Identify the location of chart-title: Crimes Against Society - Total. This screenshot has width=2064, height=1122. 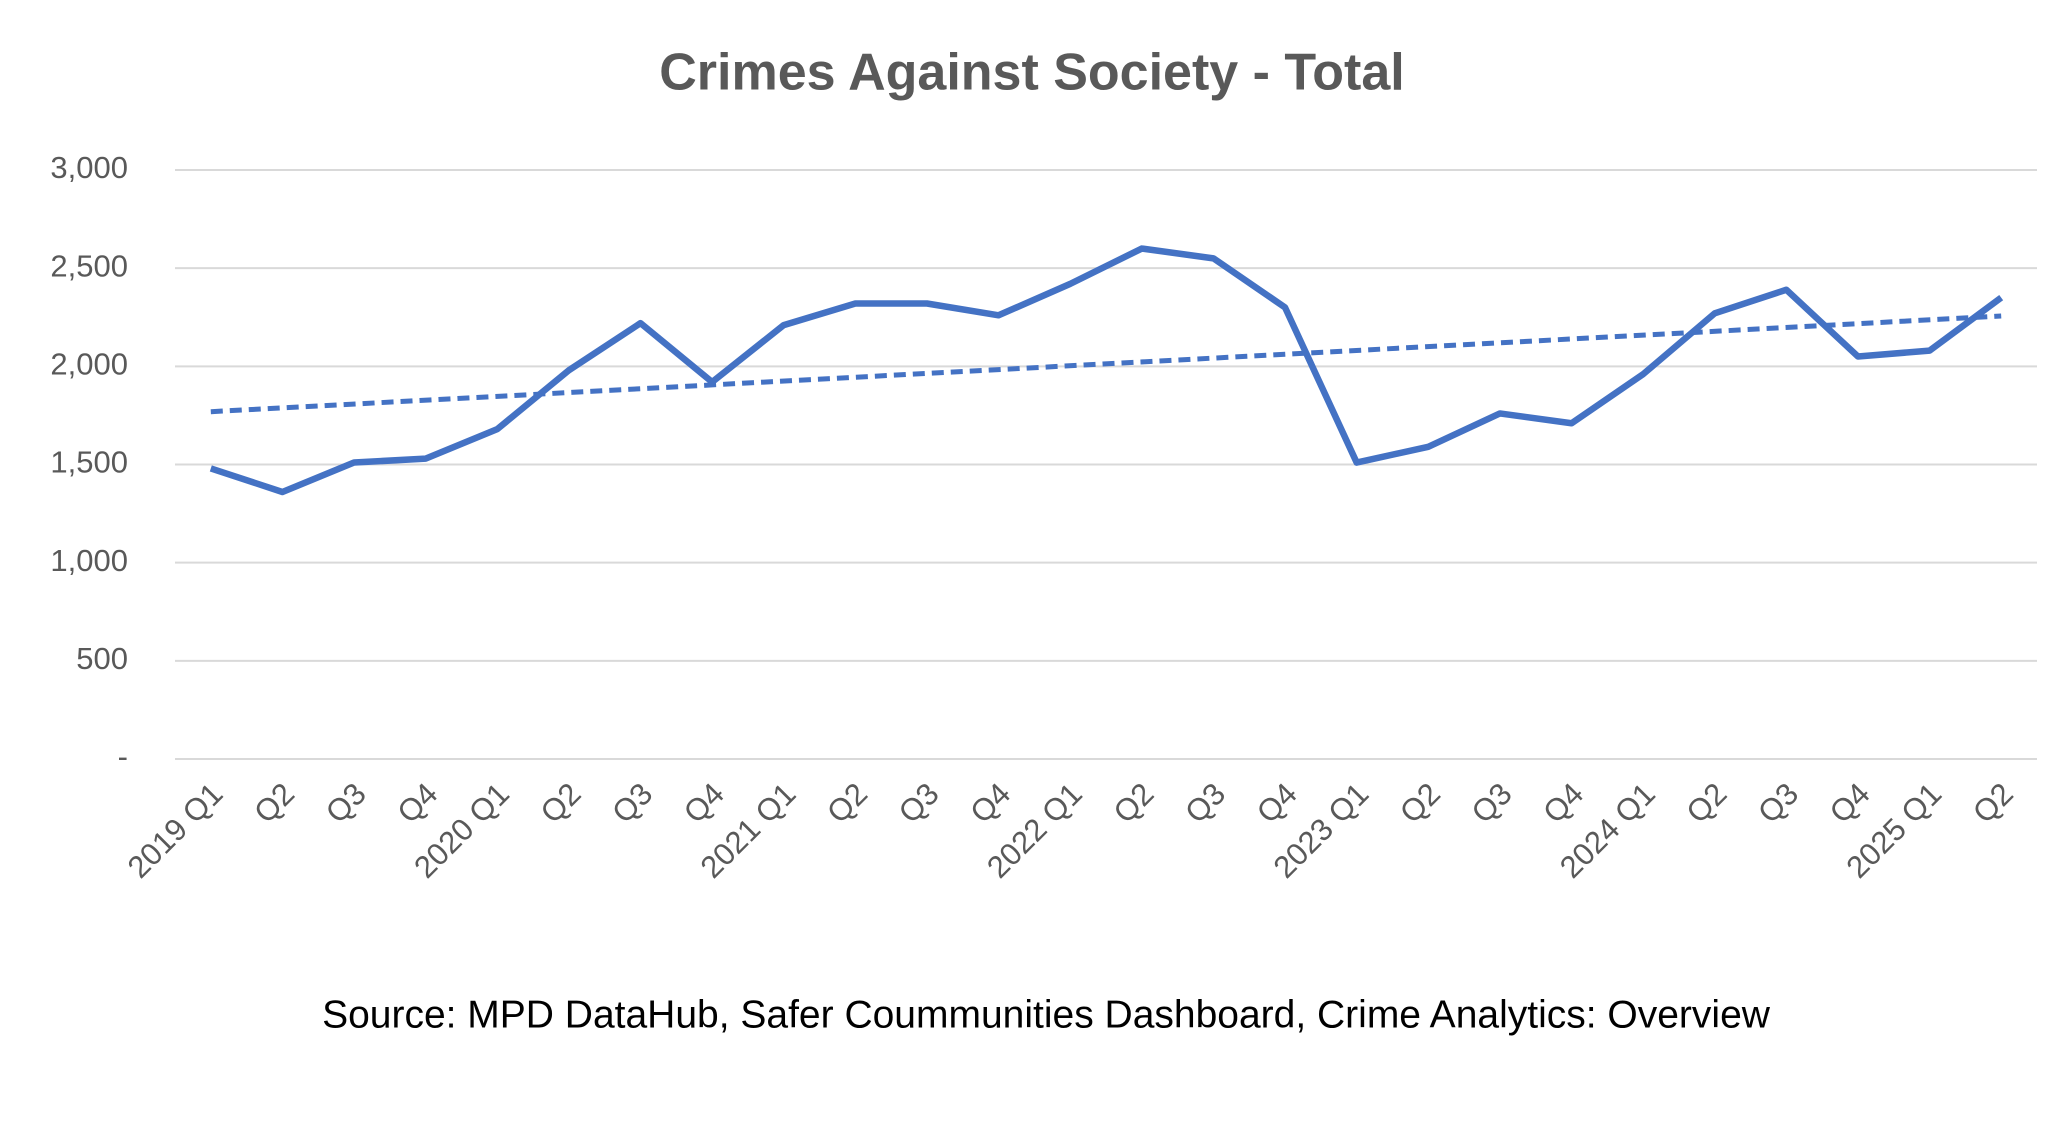
(1032, 73).